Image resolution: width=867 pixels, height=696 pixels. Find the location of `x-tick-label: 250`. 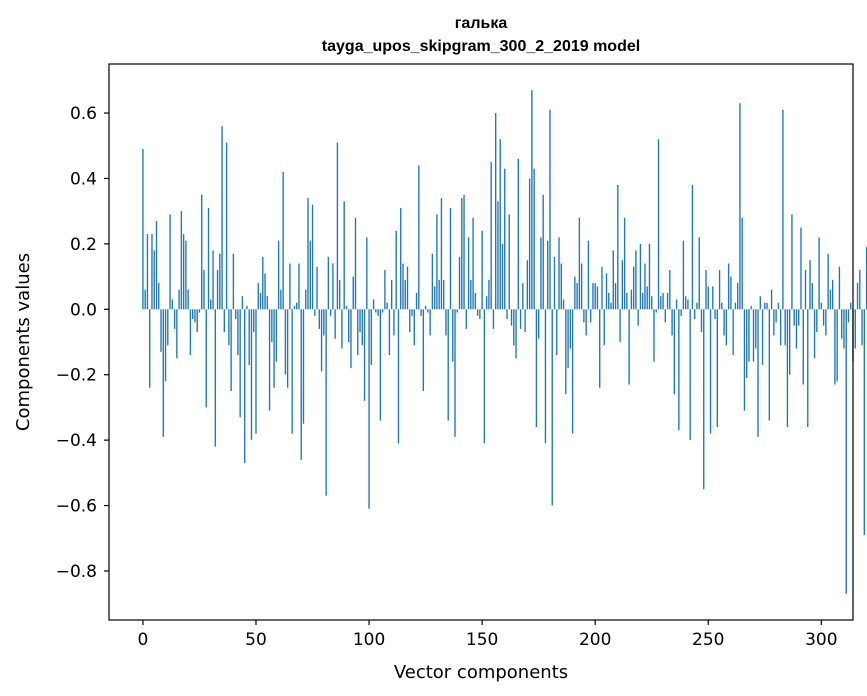

x-tick-label: 250 is located at coordinates (708, 640).